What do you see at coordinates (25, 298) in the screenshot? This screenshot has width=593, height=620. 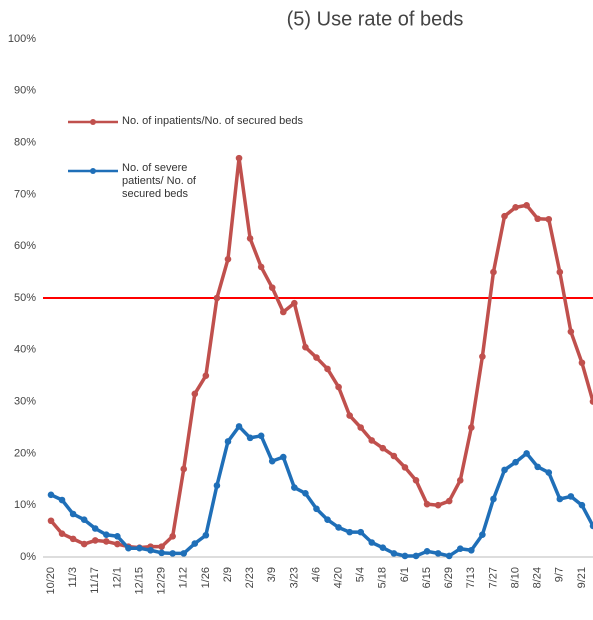 I see `y-tick-label: 50%` at bounding box center [25, 298].